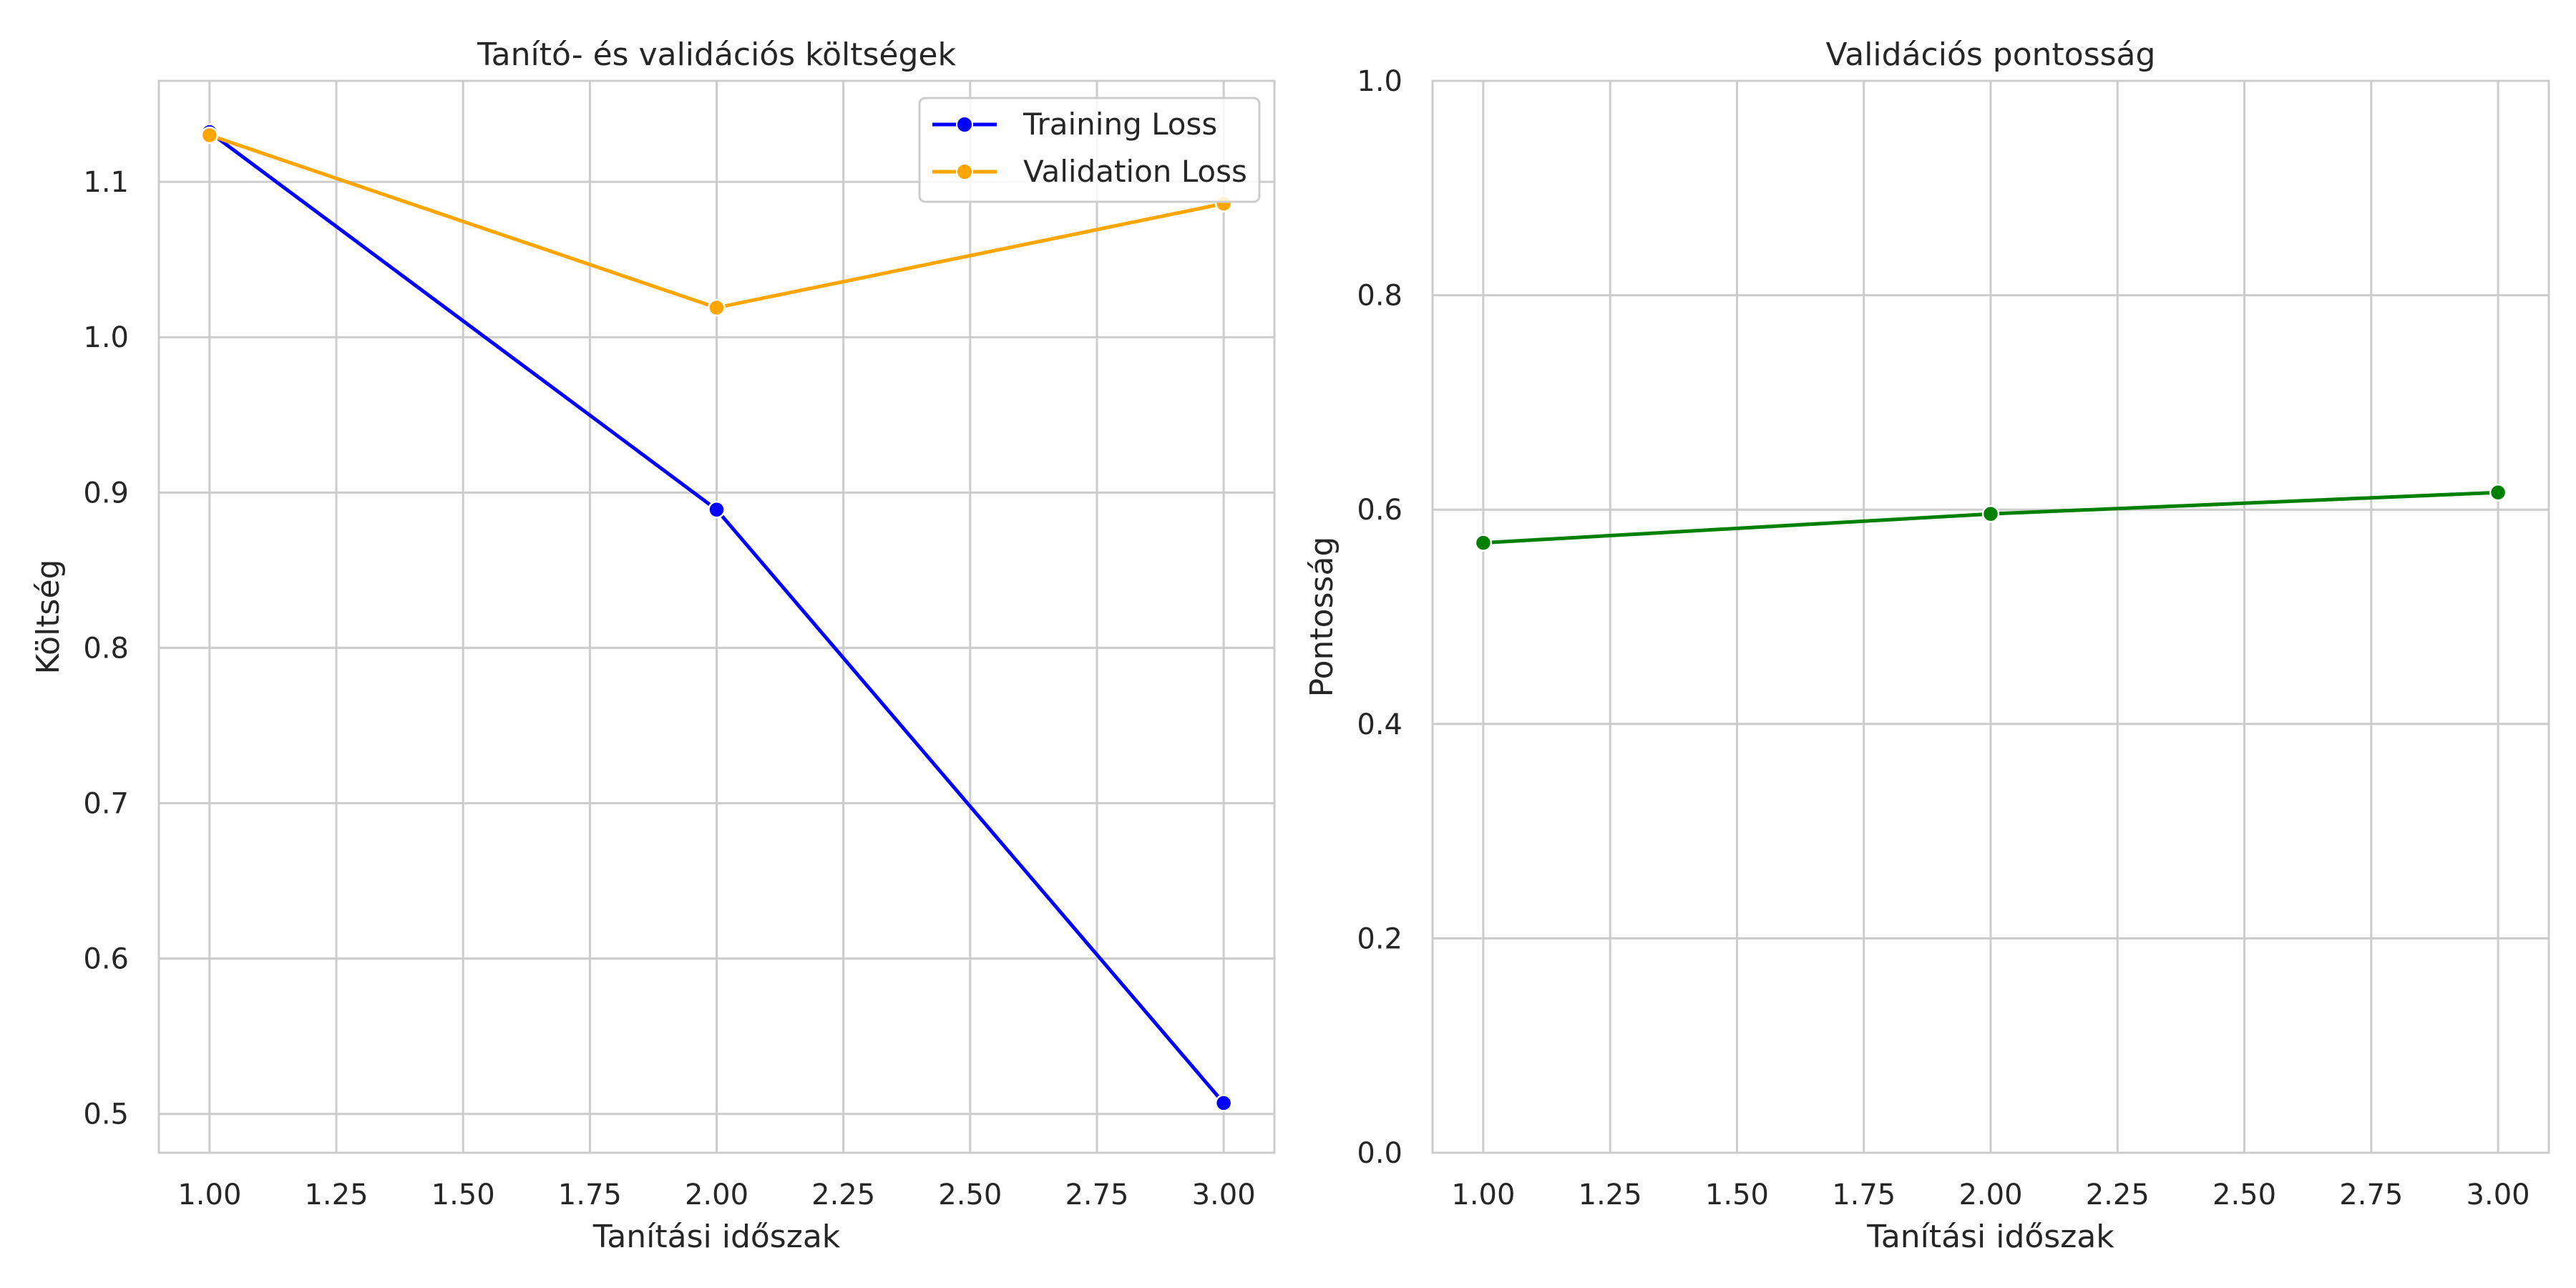 Image resolution: width=2576 pixels, height=1288 pixels. Describe the element at coordinates (1379, 1153) in the screenshot. I see `accuracy-y-tick-label: 0.0` at that location.